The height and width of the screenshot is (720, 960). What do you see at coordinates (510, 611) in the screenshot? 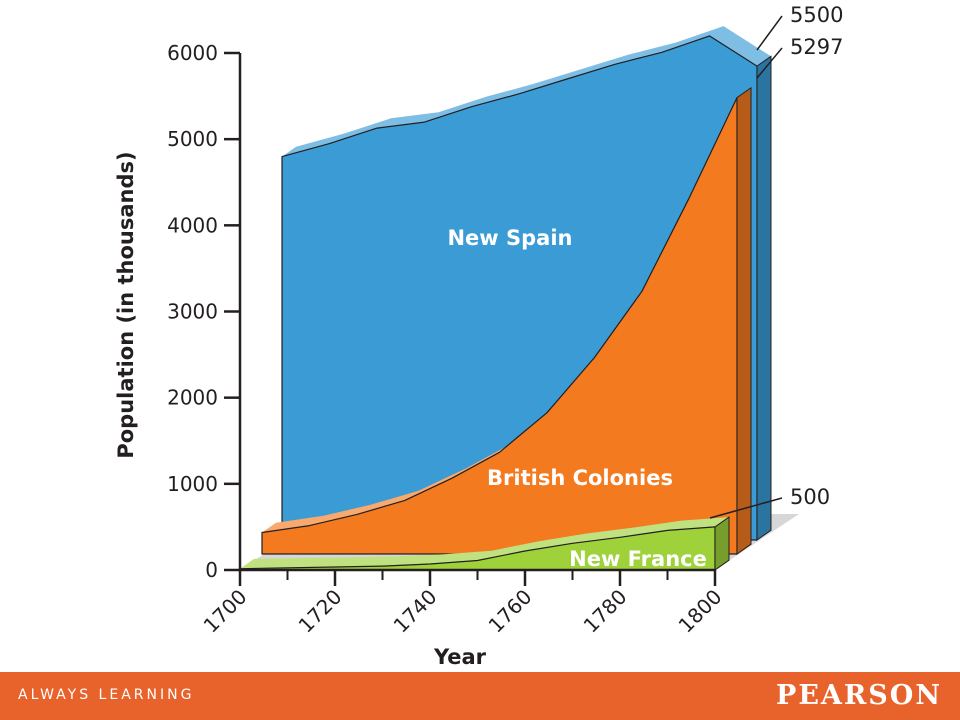
I see `x-tick-label: 1760` at bounding box center [510, 611].